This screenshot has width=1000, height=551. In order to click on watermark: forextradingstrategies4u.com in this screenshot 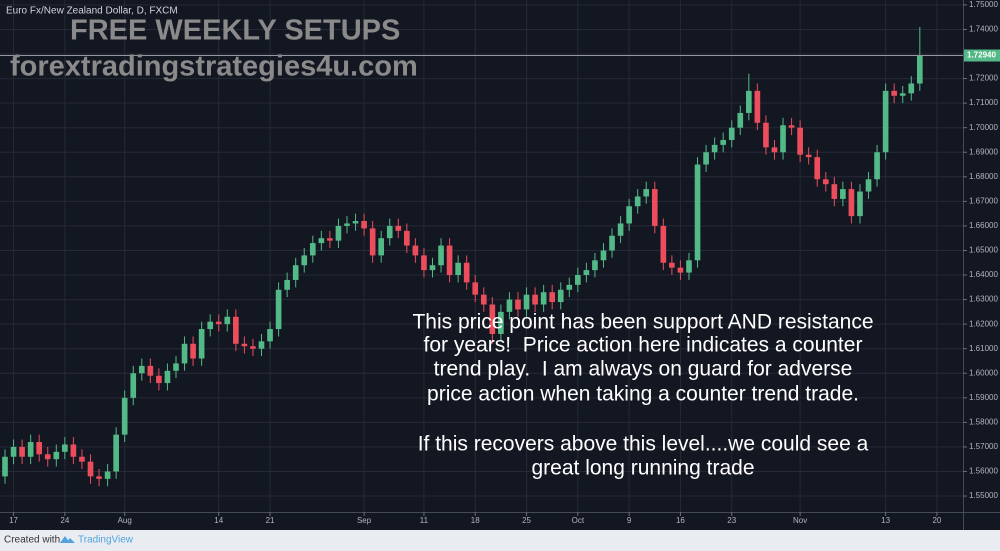, I will do `click(214, 67)`.